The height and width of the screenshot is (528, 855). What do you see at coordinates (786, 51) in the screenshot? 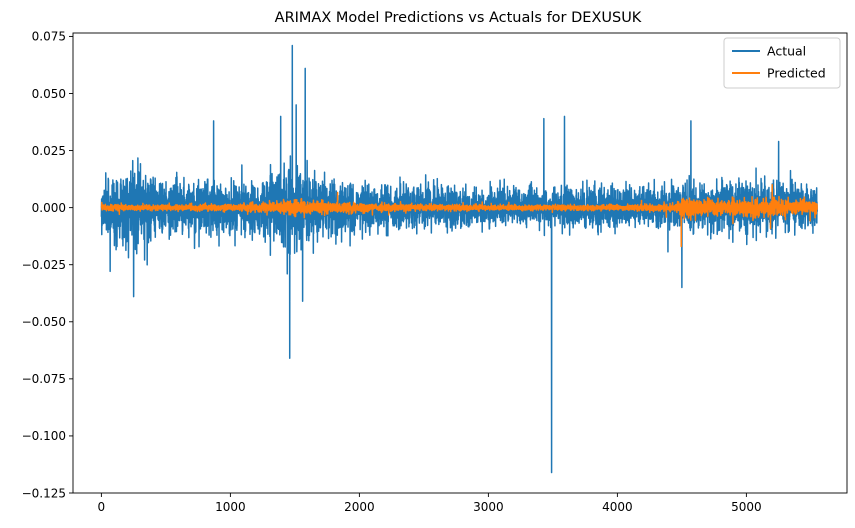
I see `legend-label-actual: Actual` at bounding box center [786, 51].